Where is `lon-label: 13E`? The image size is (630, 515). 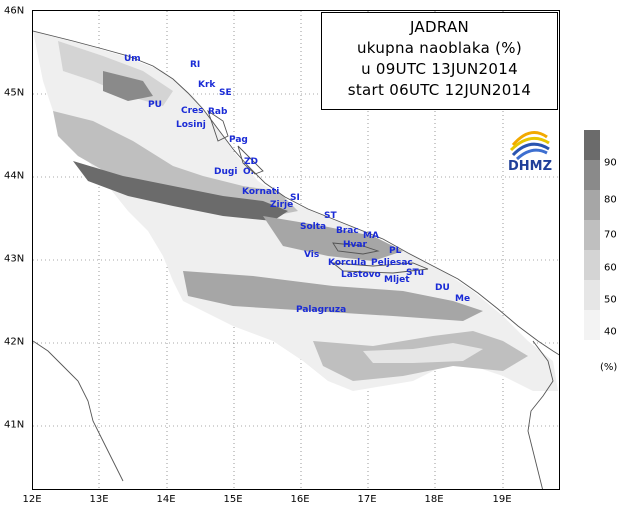
lon-label: 13E is located at coordinates (99, 499).